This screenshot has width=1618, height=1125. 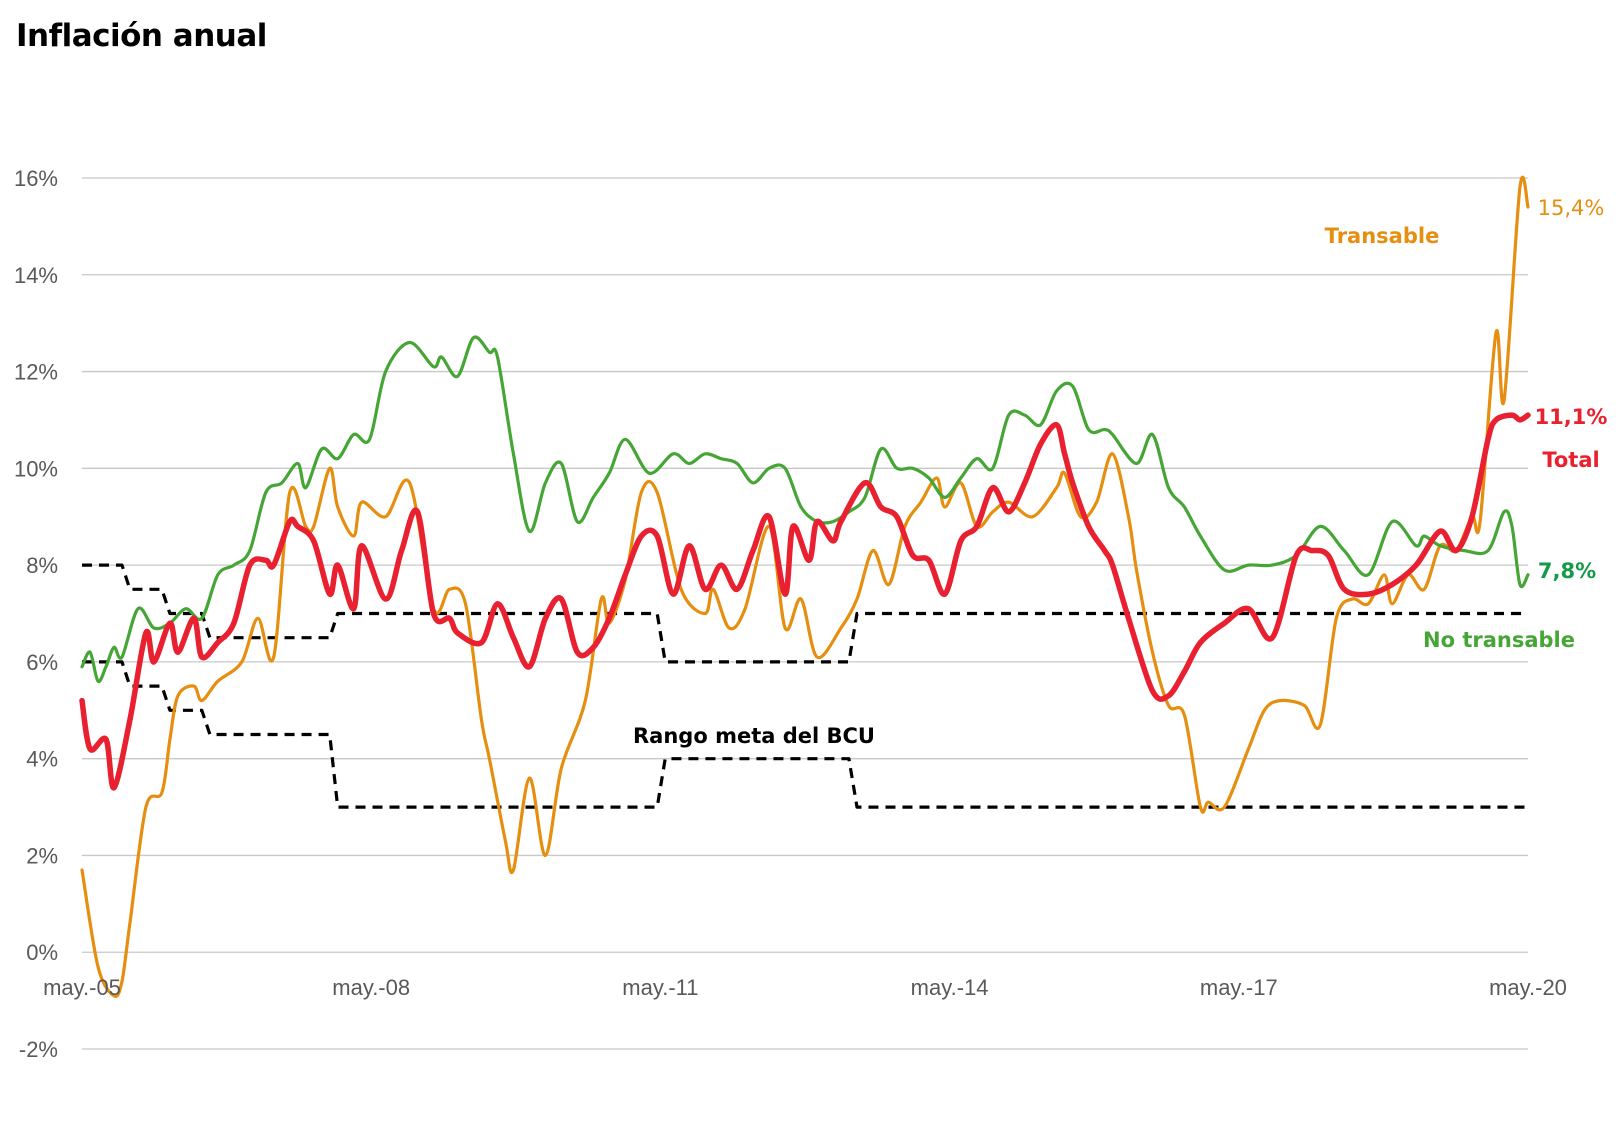 What do you see at coordinates (141, 36) in the screenshot?
I see `chart-title: Inflación anual` at bounding box center [141, 36].